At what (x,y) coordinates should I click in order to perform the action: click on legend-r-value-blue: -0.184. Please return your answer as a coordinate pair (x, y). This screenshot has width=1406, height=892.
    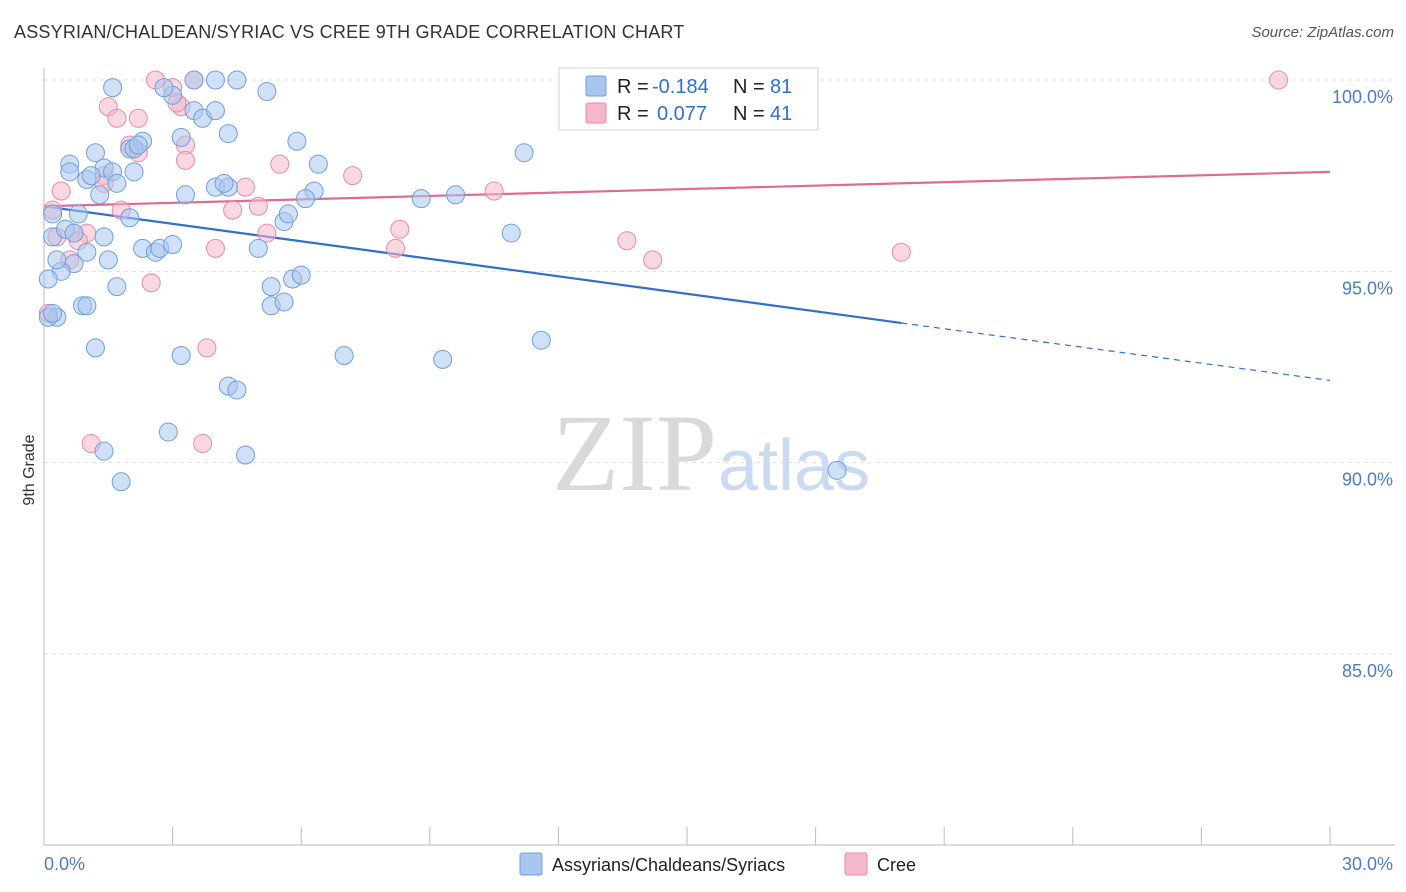
    Looking at the image, I should click on (680, 87).